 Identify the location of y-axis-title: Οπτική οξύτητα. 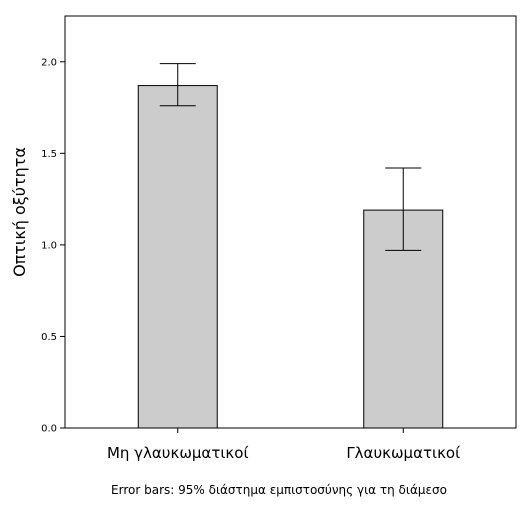
(19, 212).